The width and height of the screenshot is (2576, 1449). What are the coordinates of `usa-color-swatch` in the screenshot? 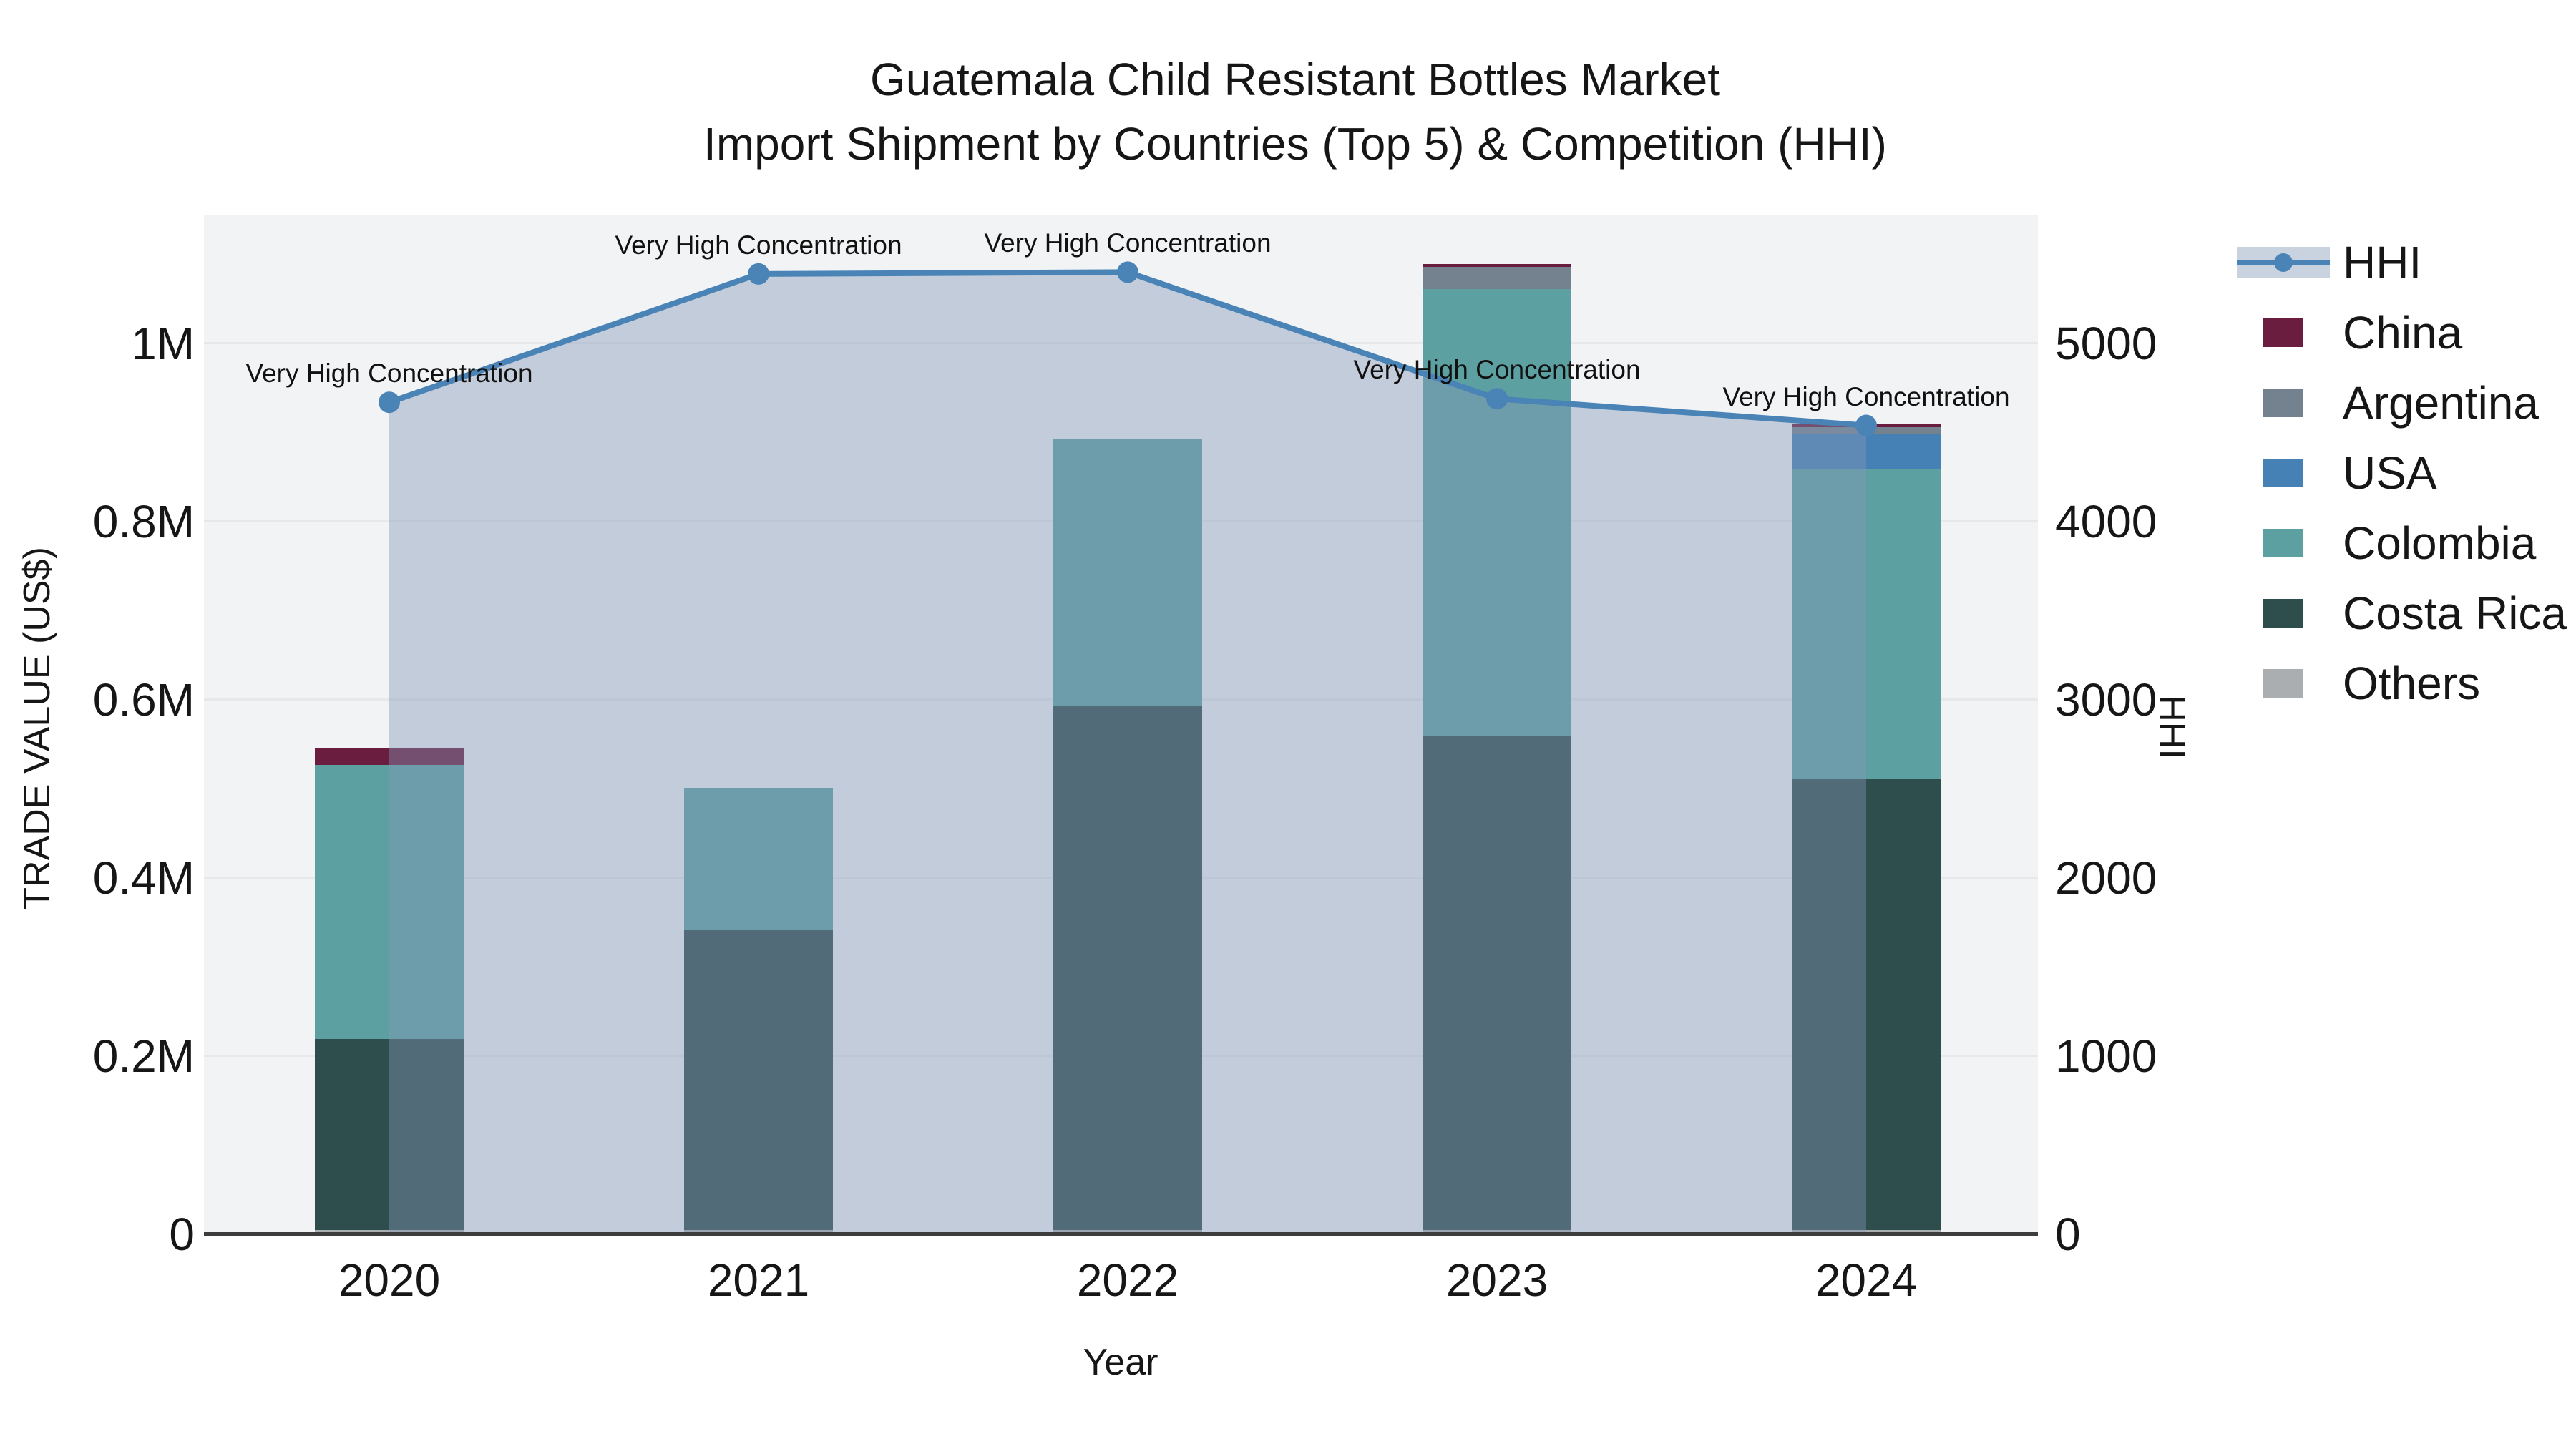 It's located at (2283, 473).